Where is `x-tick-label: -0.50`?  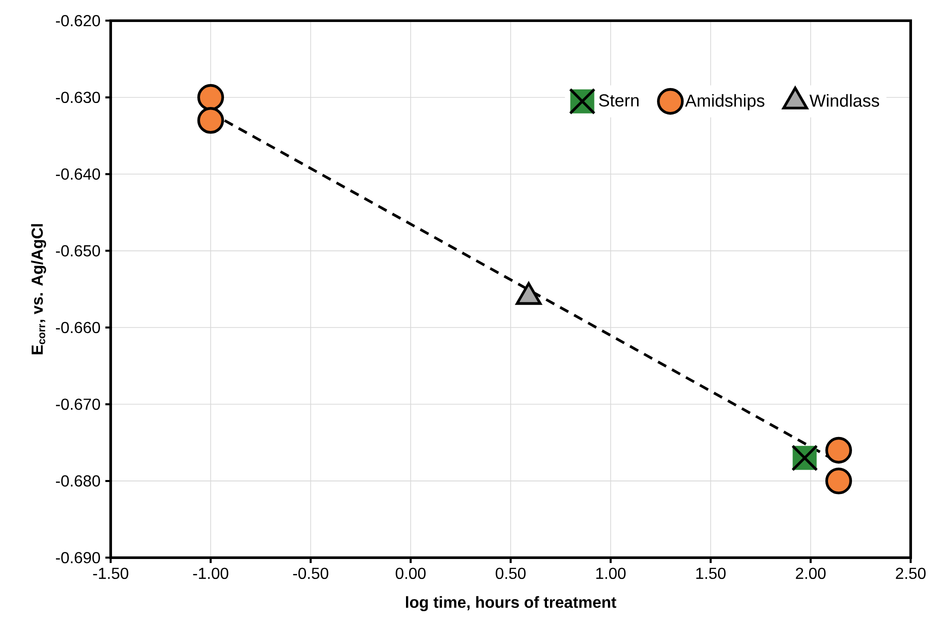
x-tick-label: -0.50 is located at coordinates (310, 574).